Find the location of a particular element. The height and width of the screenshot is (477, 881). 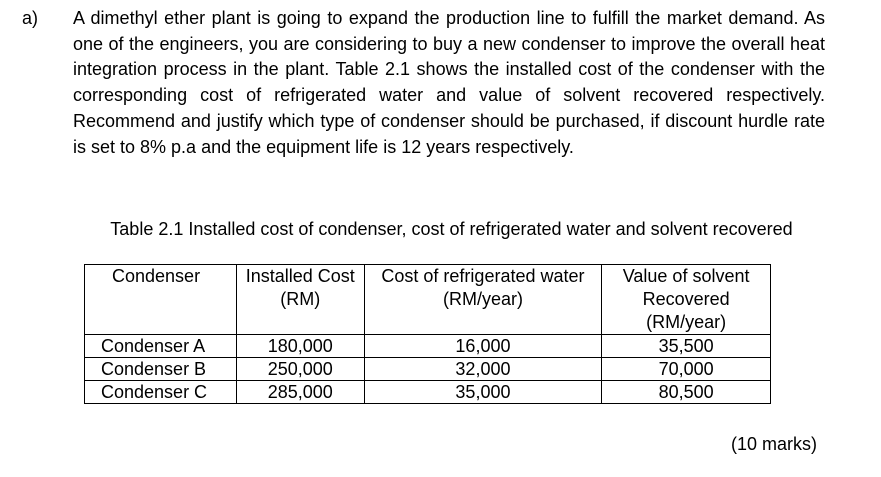

cell-solvent-value: 35,500 is located at coordinates (686, 346).